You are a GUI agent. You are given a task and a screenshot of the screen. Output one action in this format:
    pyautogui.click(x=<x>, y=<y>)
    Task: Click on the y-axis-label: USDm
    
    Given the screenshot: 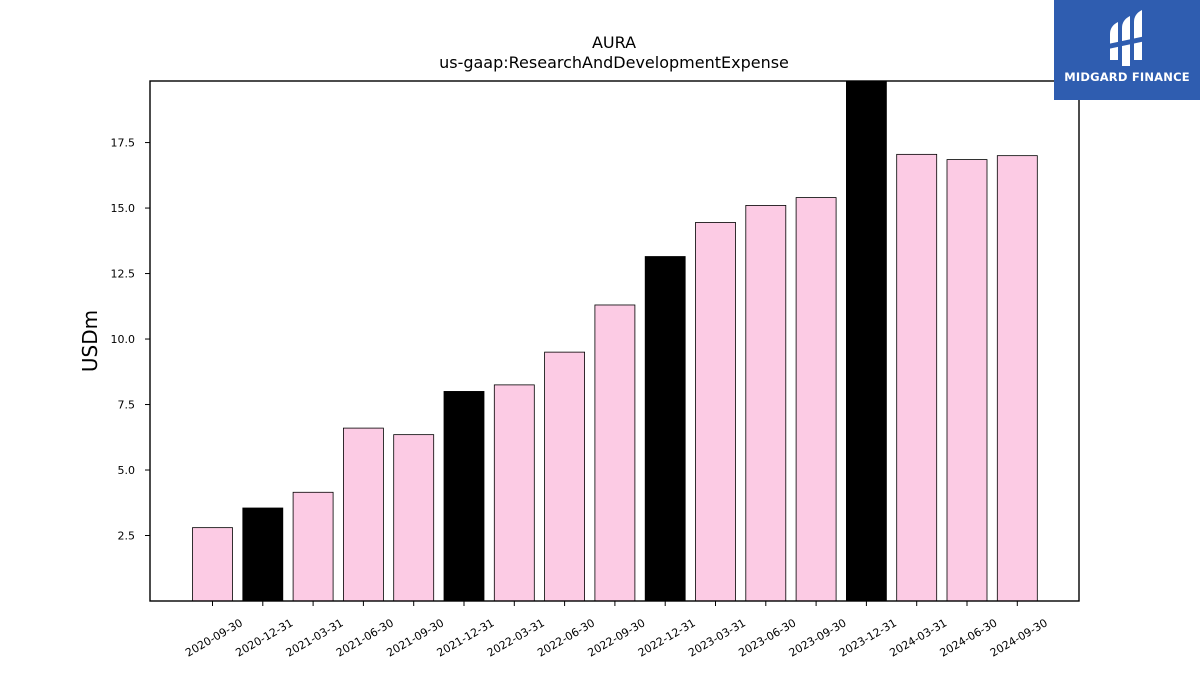 What is the action you would take?
    pyautogui.click(x=90, y=341)
    